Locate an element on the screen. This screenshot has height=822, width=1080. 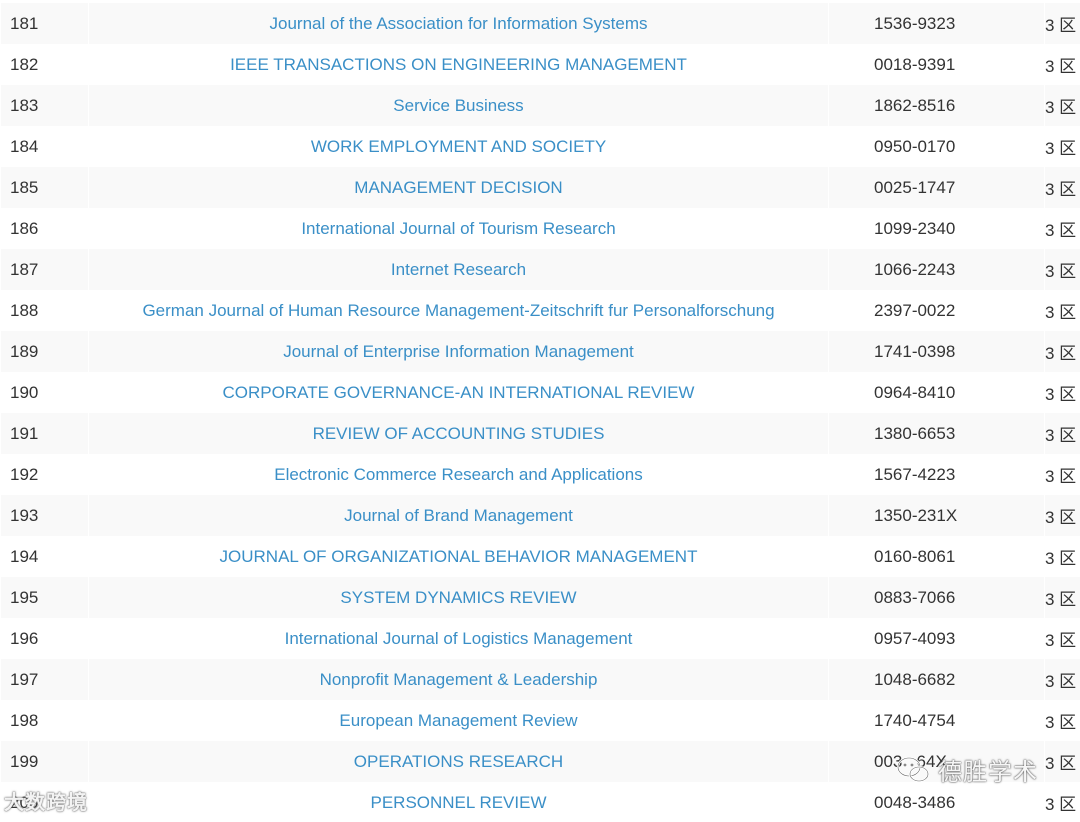
journal-title-link: MANAGEMENT DECISION is located at coordinates (458, 187).